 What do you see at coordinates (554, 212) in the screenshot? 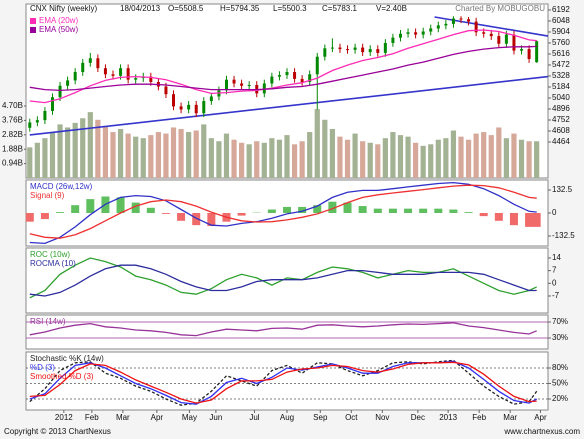
I see `y-tick-label: 0` at bounding box center [554, 212].